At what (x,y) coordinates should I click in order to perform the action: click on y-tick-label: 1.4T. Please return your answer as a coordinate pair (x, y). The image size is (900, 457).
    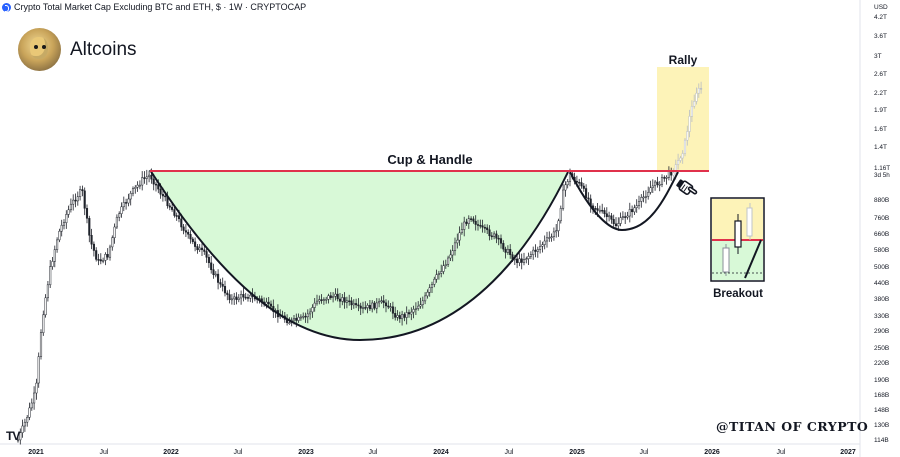
    Looking at the image, I should click on (880, 147).